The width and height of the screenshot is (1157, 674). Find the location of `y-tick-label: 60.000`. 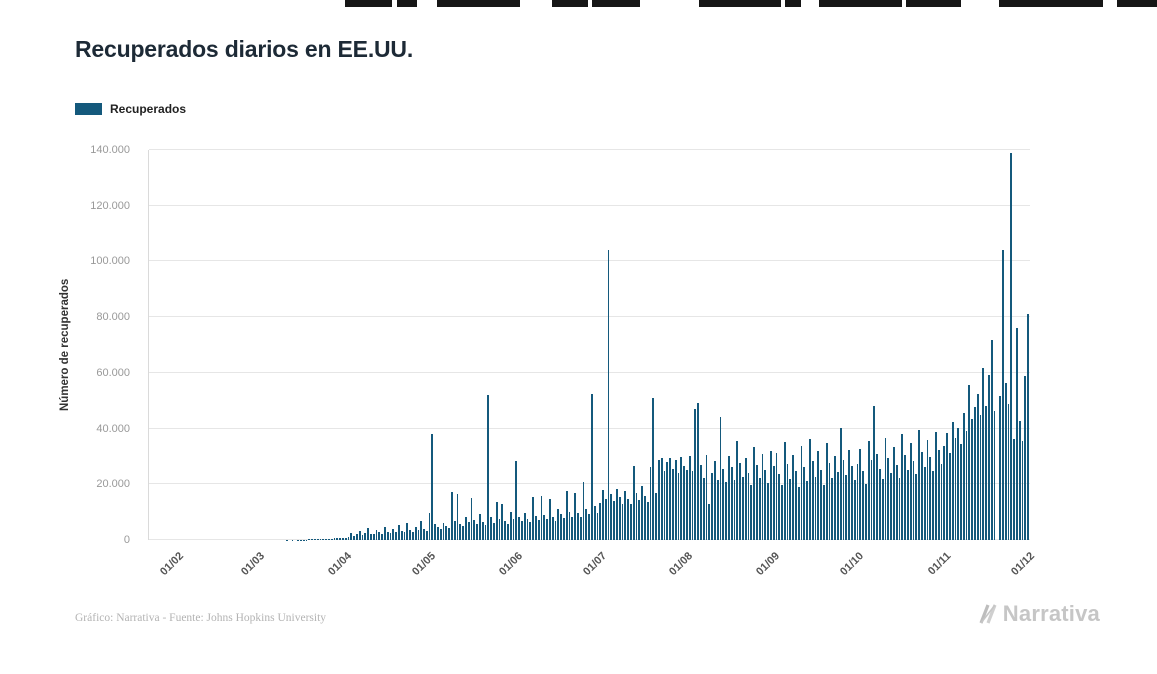

y-tick-label: 60.000 is located at coordinates (113, 372).